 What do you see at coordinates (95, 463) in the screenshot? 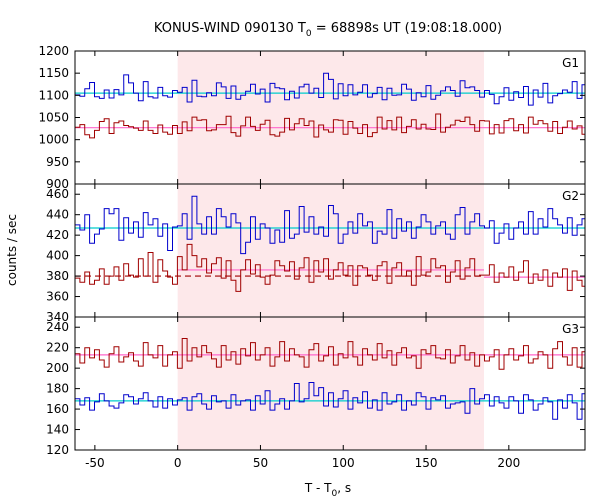
I see `x-tick-label: -50` at bounding box center [95, 463].